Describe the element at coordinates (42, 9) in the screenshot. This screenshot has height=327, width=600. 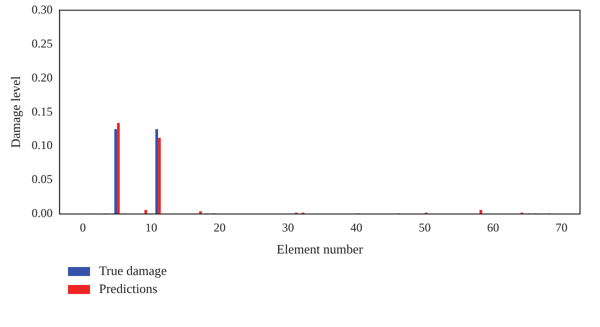
I see `y-tick-label: 0.30` at that location.